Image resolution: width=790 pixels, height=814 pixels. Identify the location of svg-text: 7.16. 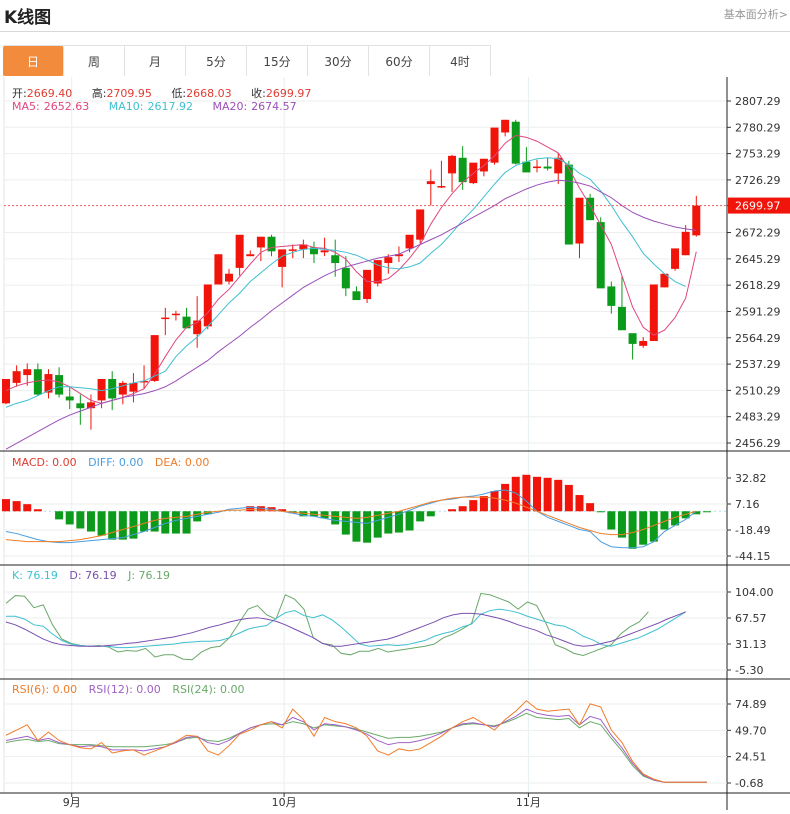
(747, 504).